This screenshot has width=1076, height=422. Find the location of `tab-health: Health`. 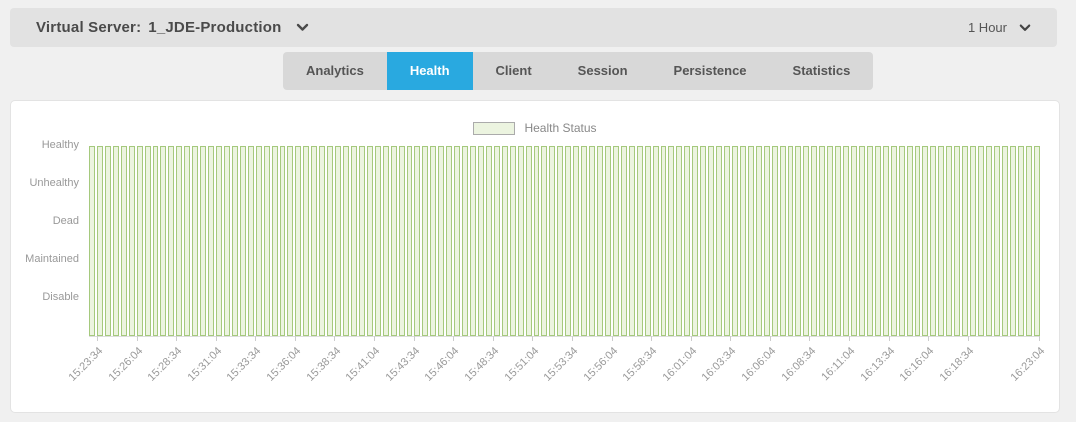

tab-health: Health is located at coordinates (429, 71).